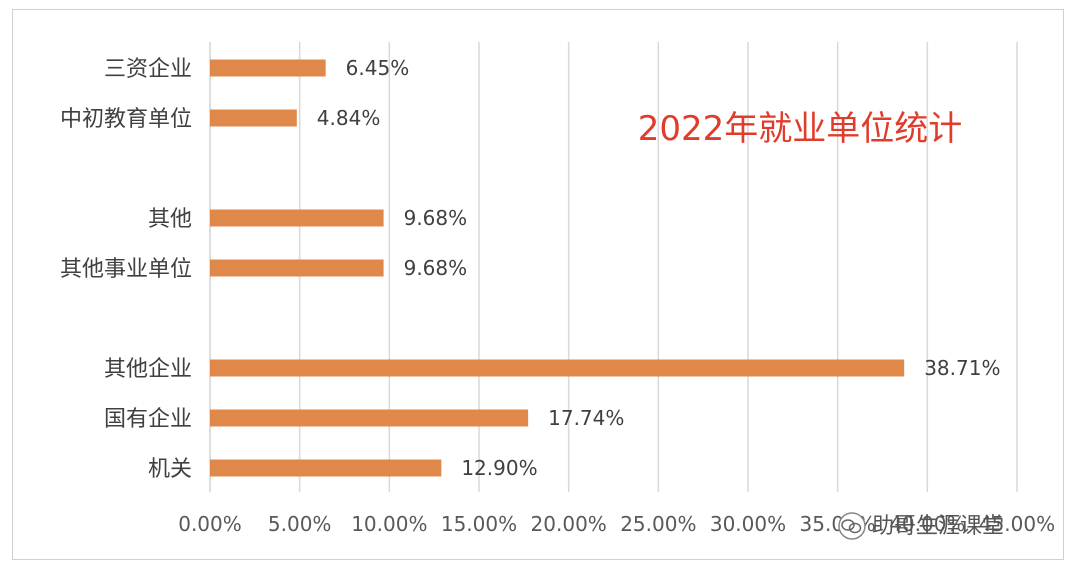 This screenshot has width=1080, height=570. Describe the element at coordinates (962, 368) in the screenshot. I see `data-label: 38.71%` at that location.